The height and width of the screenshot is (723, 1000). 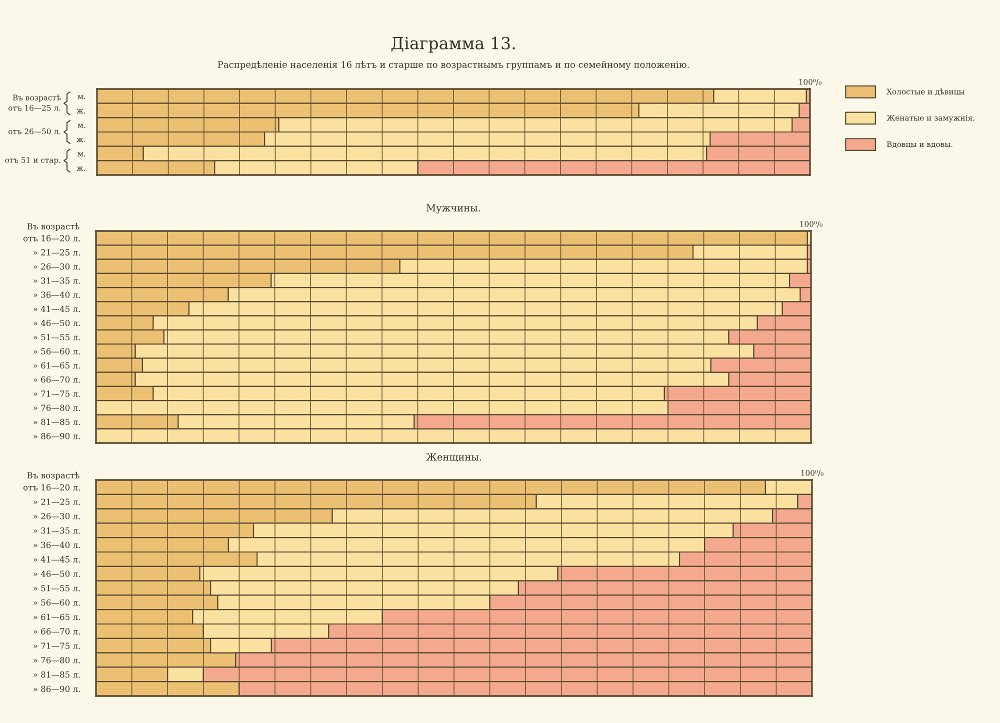 I want to click on chart-title: Мужчины., so click(x=453, y=209).